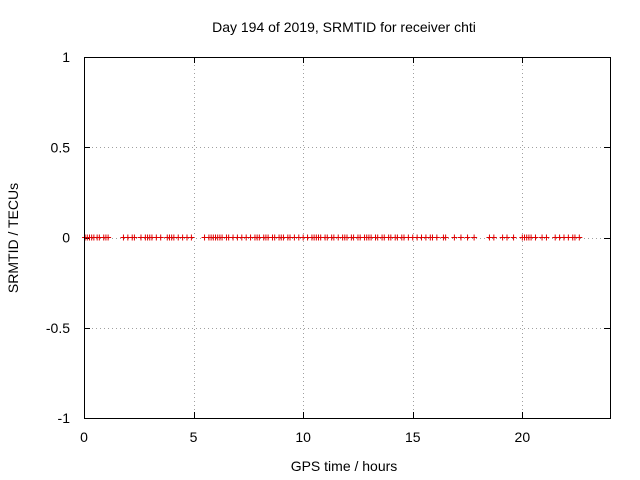 The width and height of the screenshot is (640, 480). Describe the element at coordinates (58, 328) in the screenshot. I see `y-tick-label: -0.5` at that location.